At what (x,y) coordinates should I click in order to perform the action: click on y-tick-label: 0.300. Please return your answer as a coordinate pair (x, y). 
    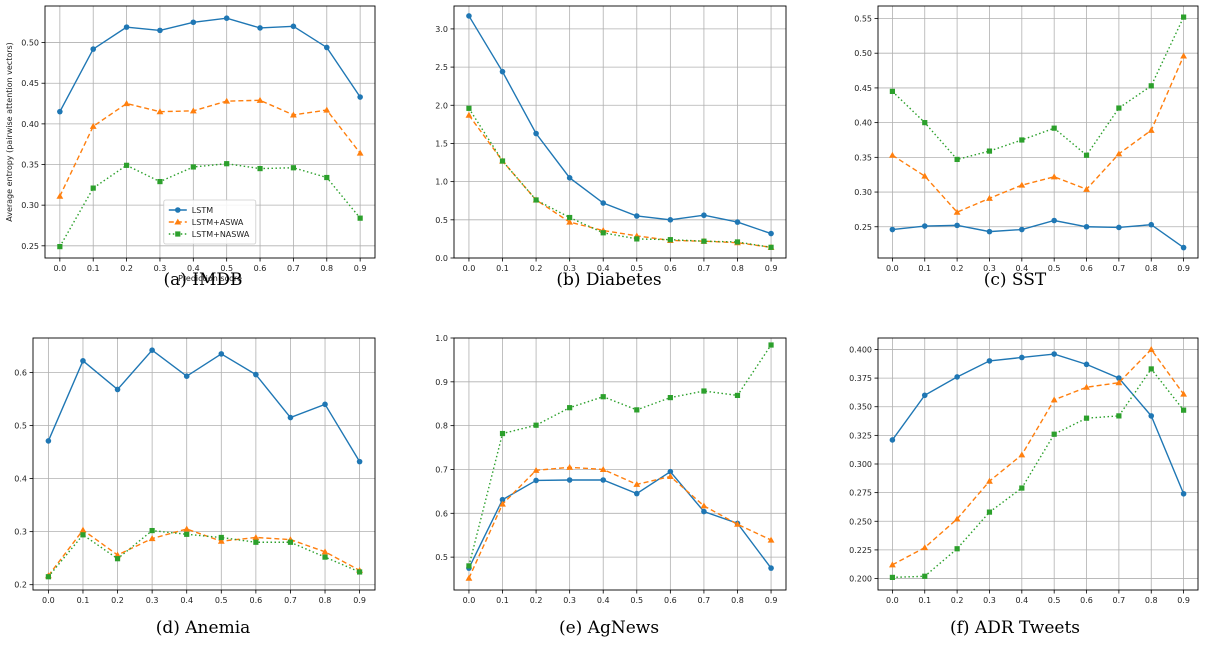
    Looking at the image, I should click on (860, 464).